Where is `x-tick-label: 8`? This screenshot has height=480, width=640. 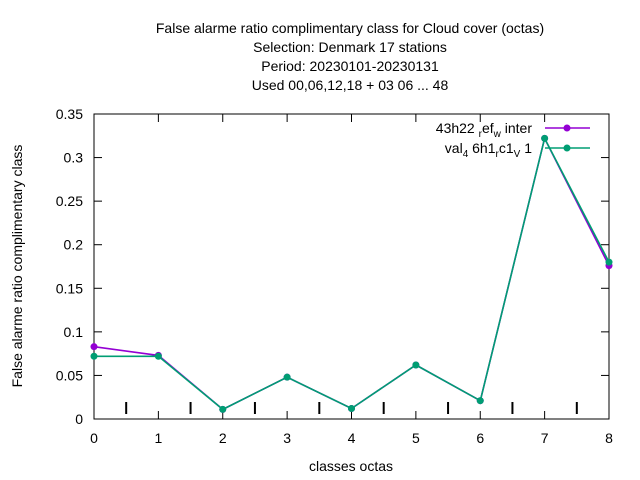 x-tick-label: 8 is located at coordinates (609, 438).